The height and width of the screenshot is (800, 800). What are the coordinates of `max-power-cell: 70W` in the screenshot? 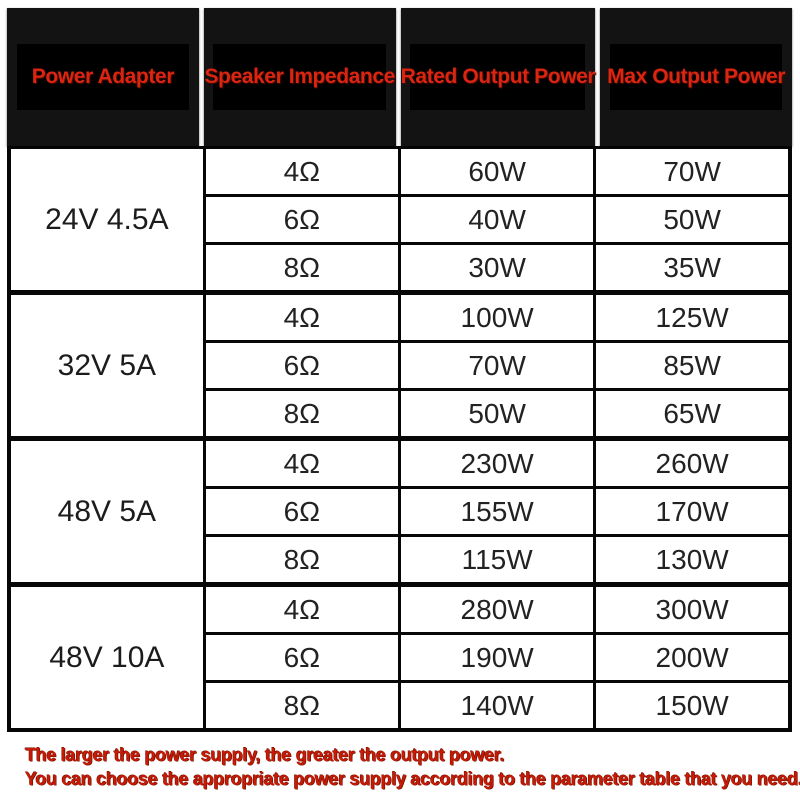 It's located at (692, 171).